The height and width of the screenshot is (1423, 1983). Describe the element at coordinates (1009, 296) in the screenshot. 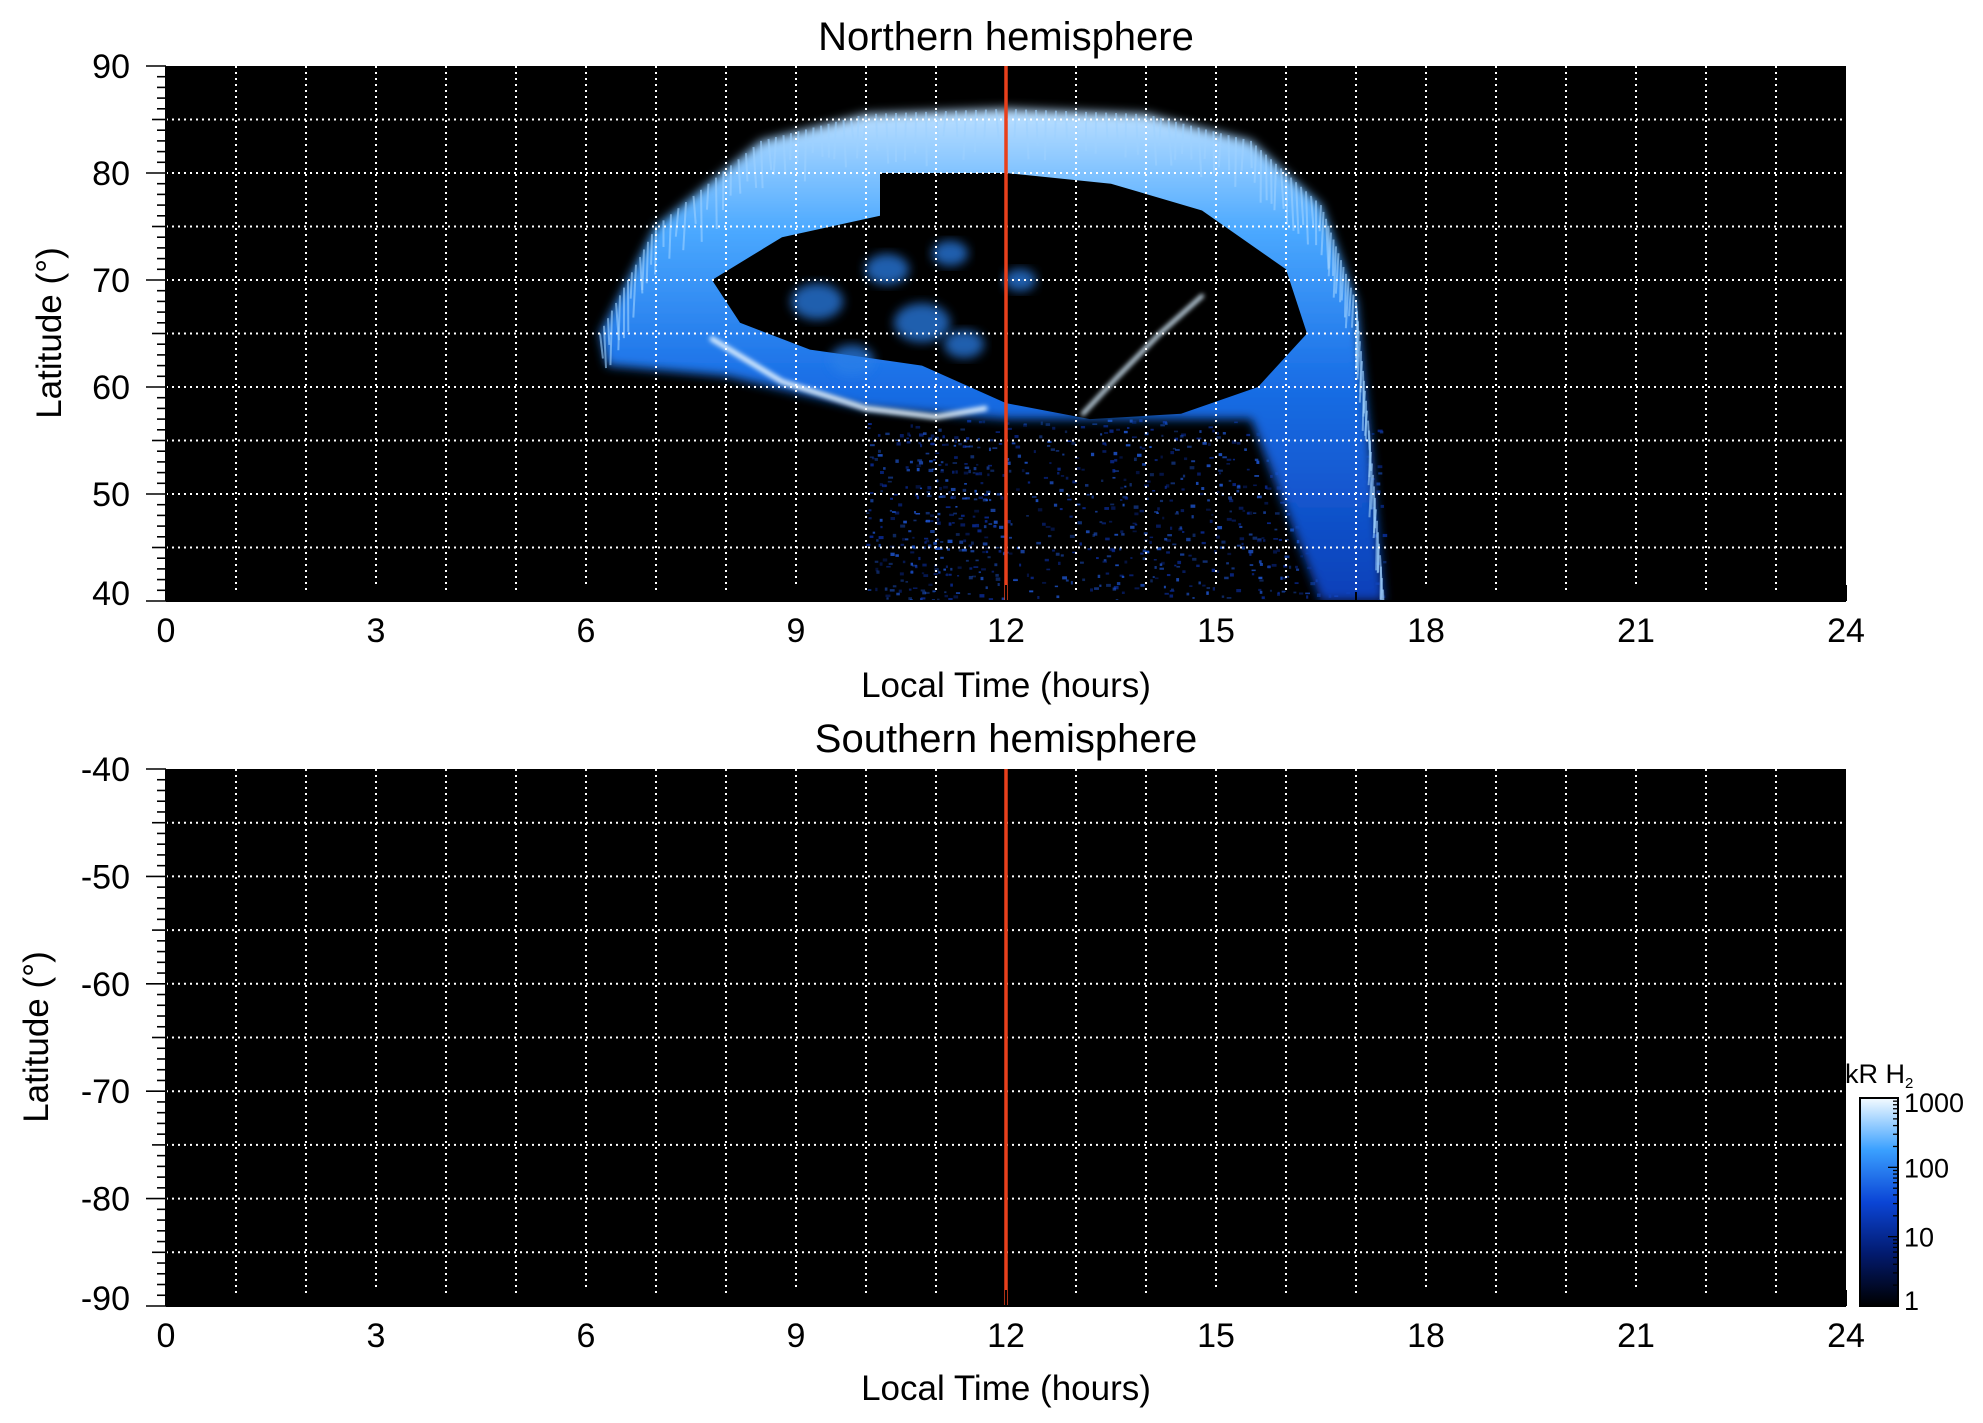

I see `polar-cap-dark-region` at that location.